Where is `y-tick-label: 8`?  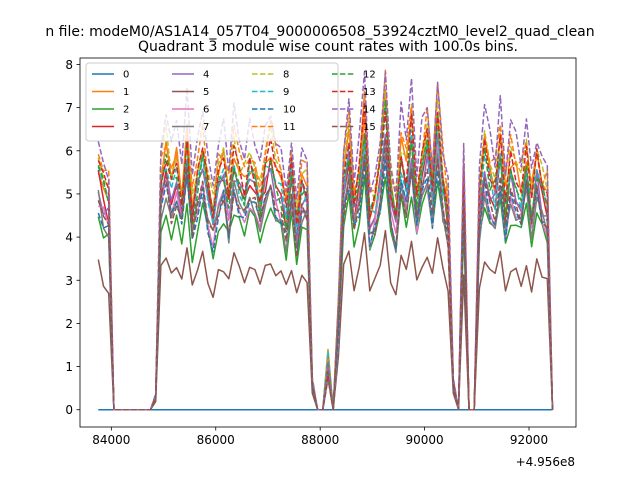
y-tick-label: 8 is located at coordinates (69, 65).